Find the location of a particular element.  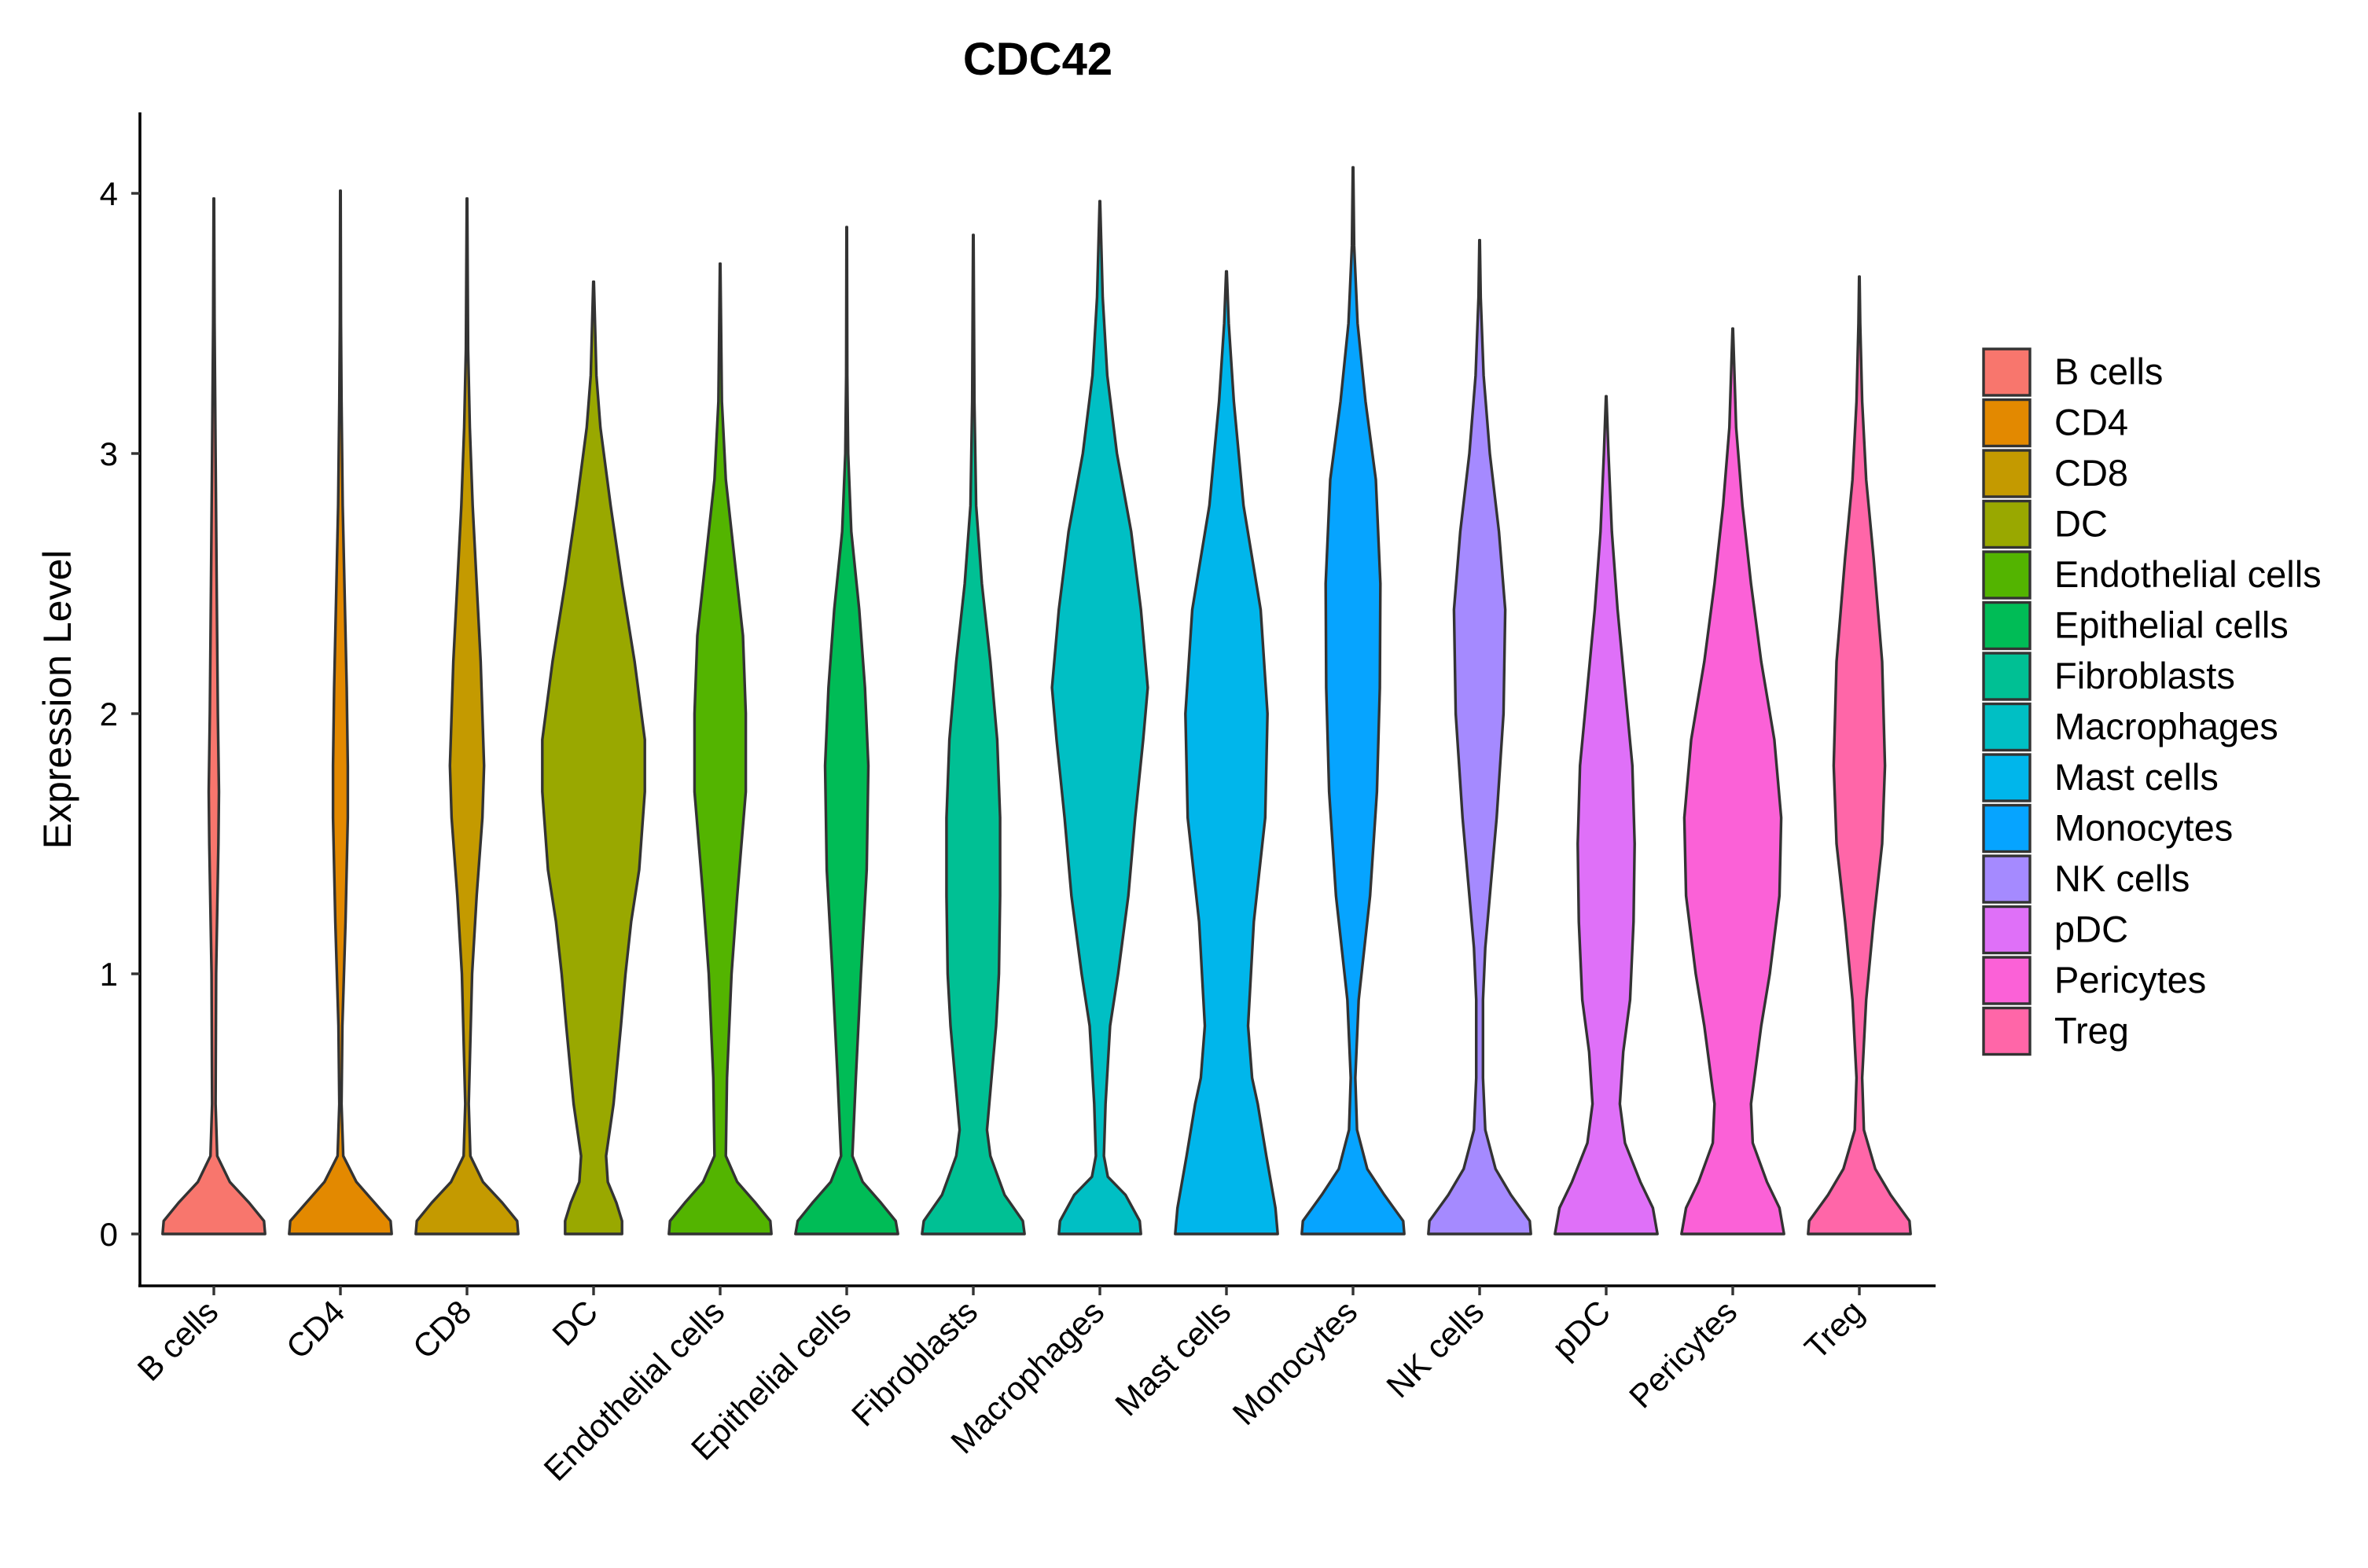

y-axis-title: Expression Level is located at coordinates (57, 700).